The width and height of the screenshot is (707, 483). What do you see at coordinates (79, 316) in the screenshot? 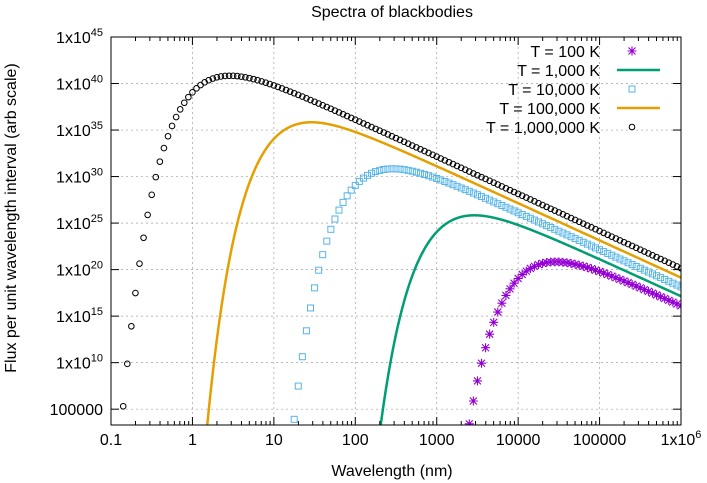
I see `y-tick-label: 1x10¹⁵` at bounding box center [79, 316].